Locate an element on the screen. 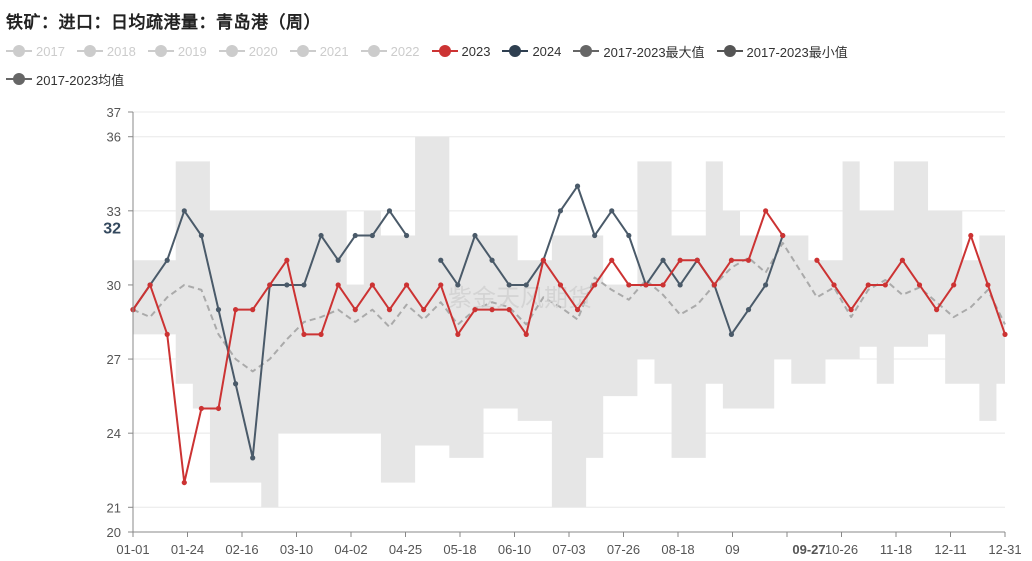  legend-item-2018: 2018 is located at coordinates (106, 51).